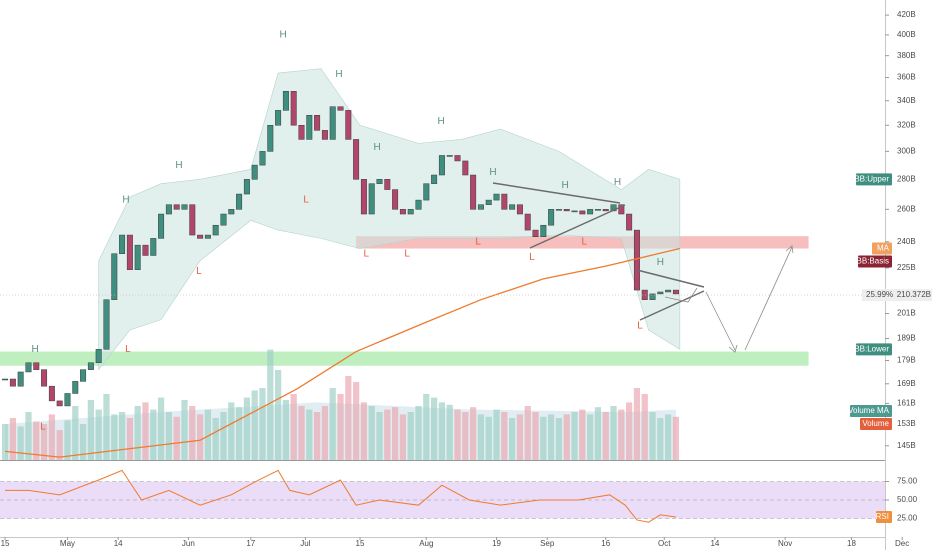 This screenshot has width=932, height=550. I want to click on axis-tag: MA, so click(883, 248).